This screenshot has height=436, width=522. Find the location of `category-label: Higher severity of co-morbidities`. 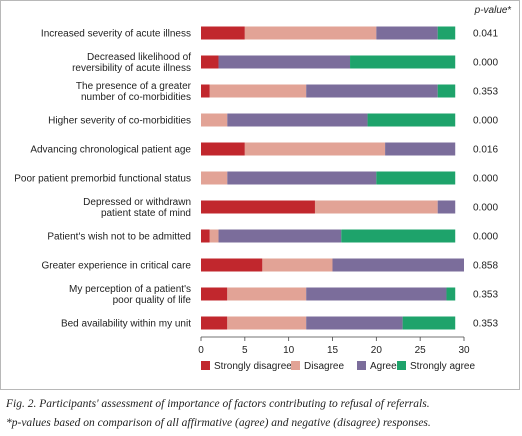

category-label: Higher severity of co-morbidities is located at coordinates (119, 121).